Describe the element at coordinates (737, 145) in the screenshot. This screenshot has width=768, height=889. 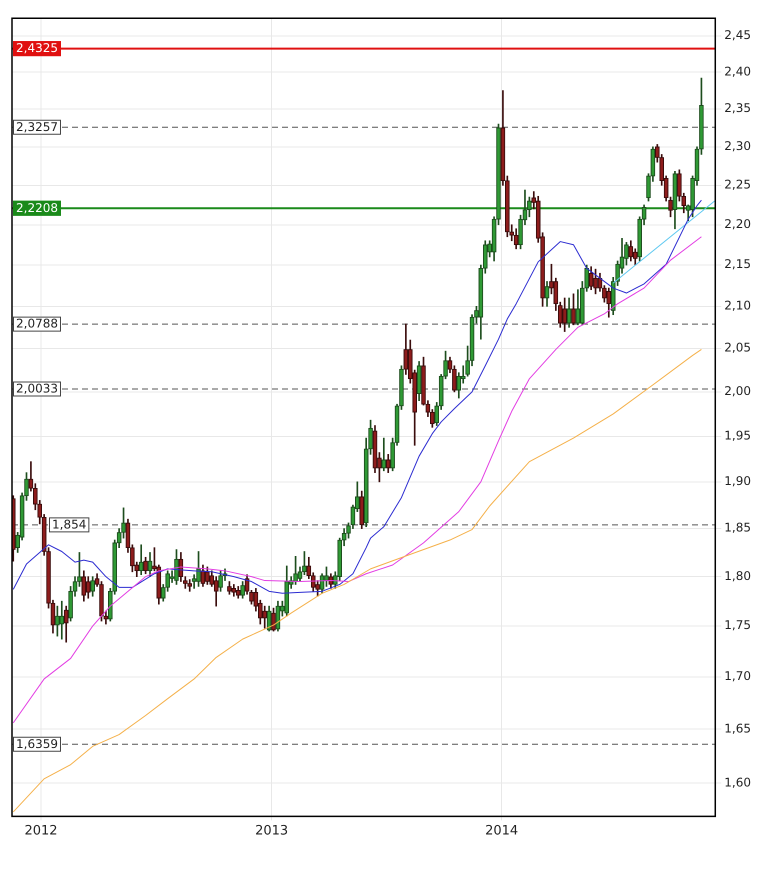
I see `y-tick-label: 2,30` at that location.